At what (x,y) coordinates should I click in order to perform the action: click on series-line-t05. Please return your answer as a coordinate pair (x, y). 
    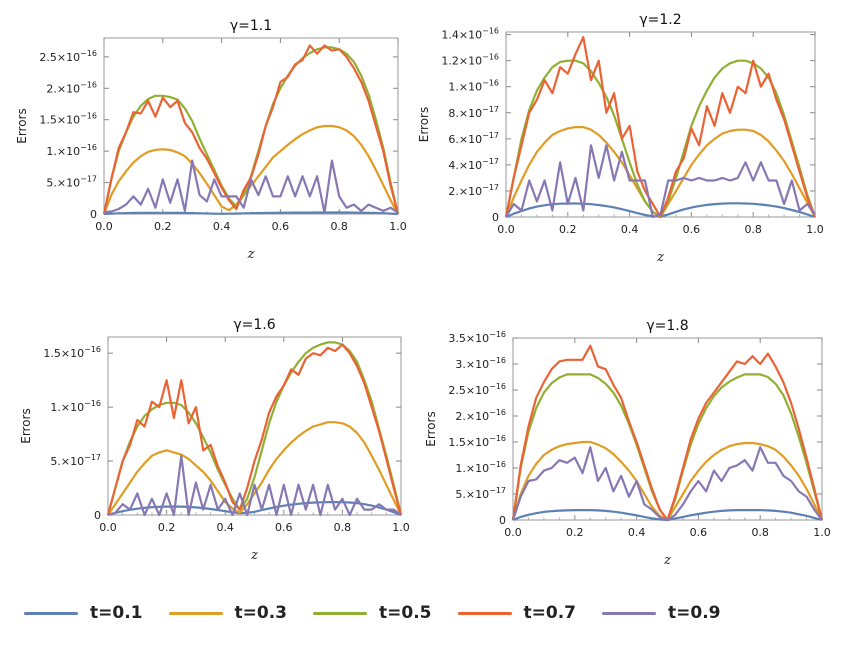
    Looking at the image, I should click on (660, 139).